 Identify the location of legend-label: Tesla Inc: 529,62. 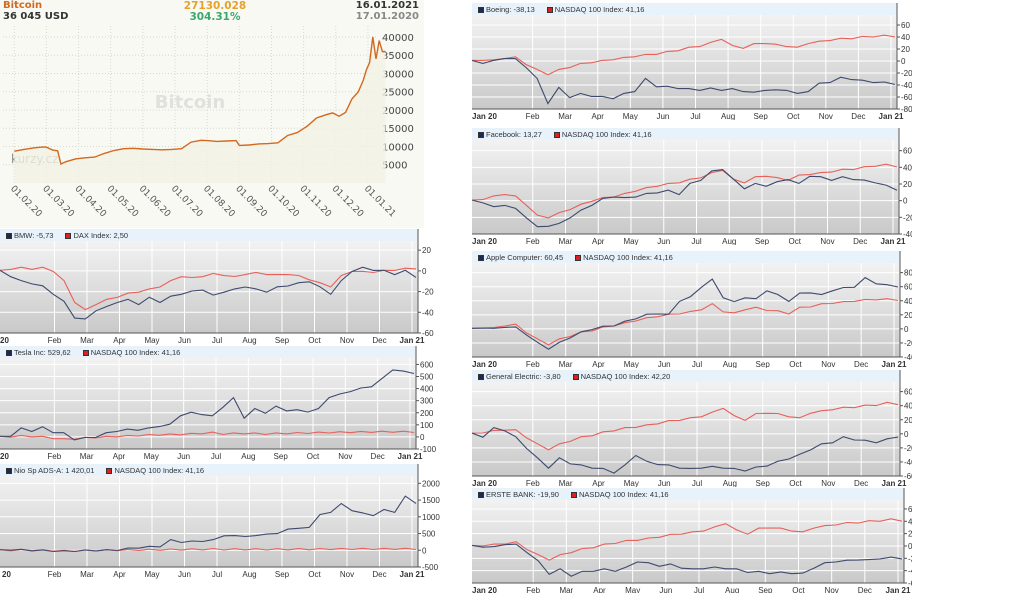
(42, 352).